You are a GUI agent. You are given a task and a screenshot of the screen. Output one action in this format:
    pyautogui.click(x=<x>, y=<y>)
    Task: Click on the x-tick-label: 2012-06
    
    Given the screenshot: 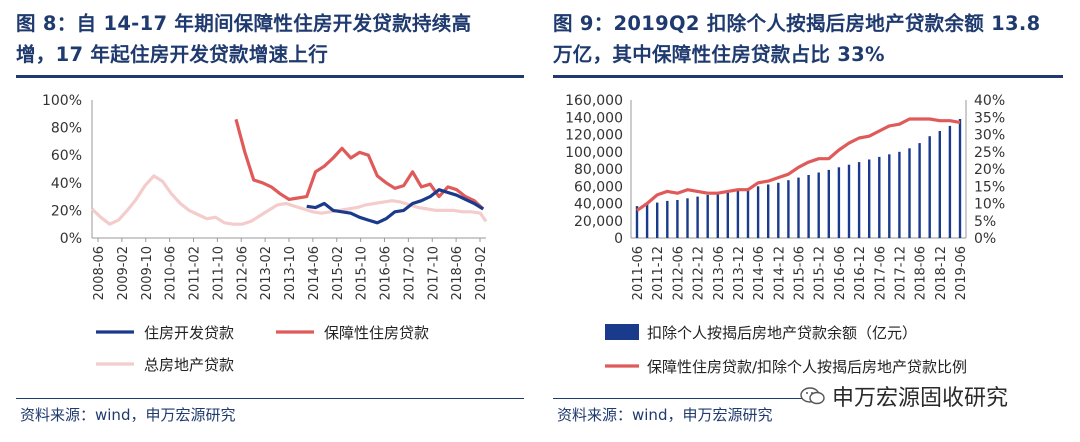 What is the action you would take?
    pyautogui.click(x=242, y=273)
    